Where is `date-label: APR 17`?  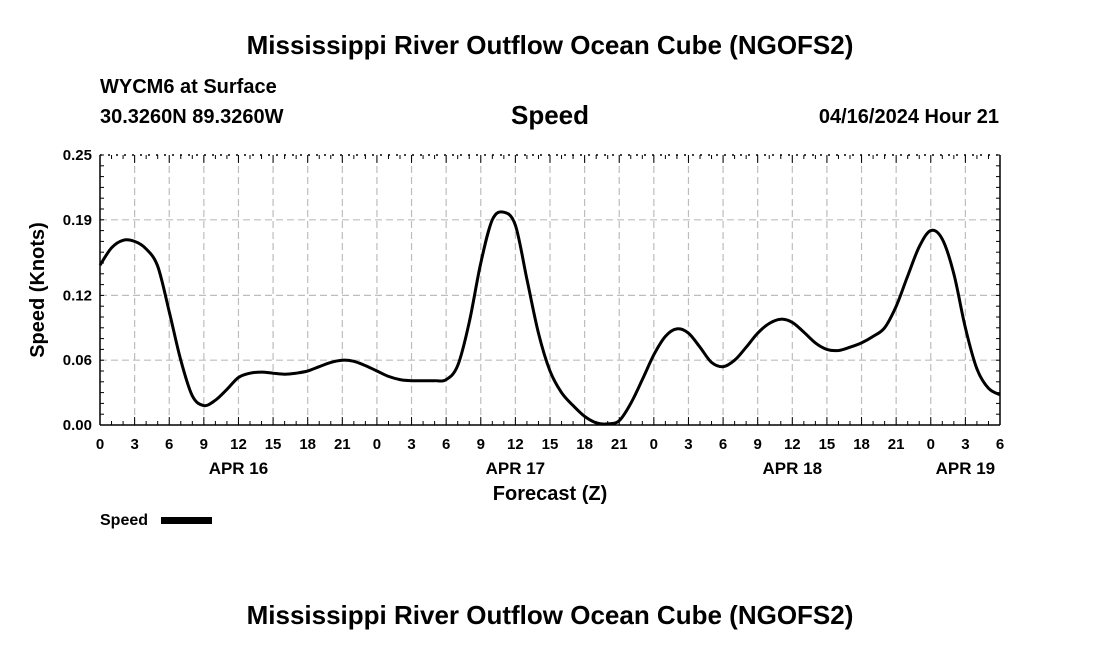
date-label: APR 17 is located at coordinates (516, 468).